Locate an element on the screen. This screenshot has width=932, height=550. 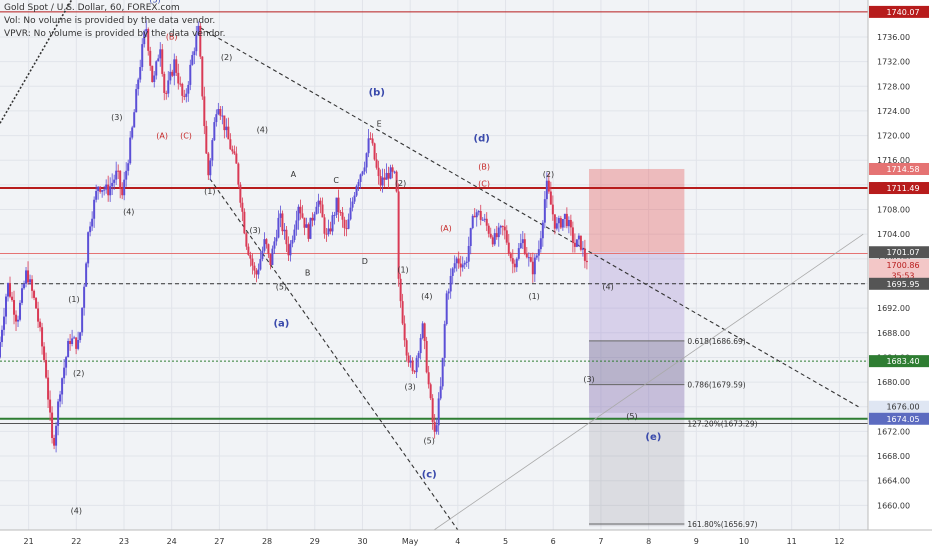
time-tick-label: 6 is located at coordinates (553, 541).